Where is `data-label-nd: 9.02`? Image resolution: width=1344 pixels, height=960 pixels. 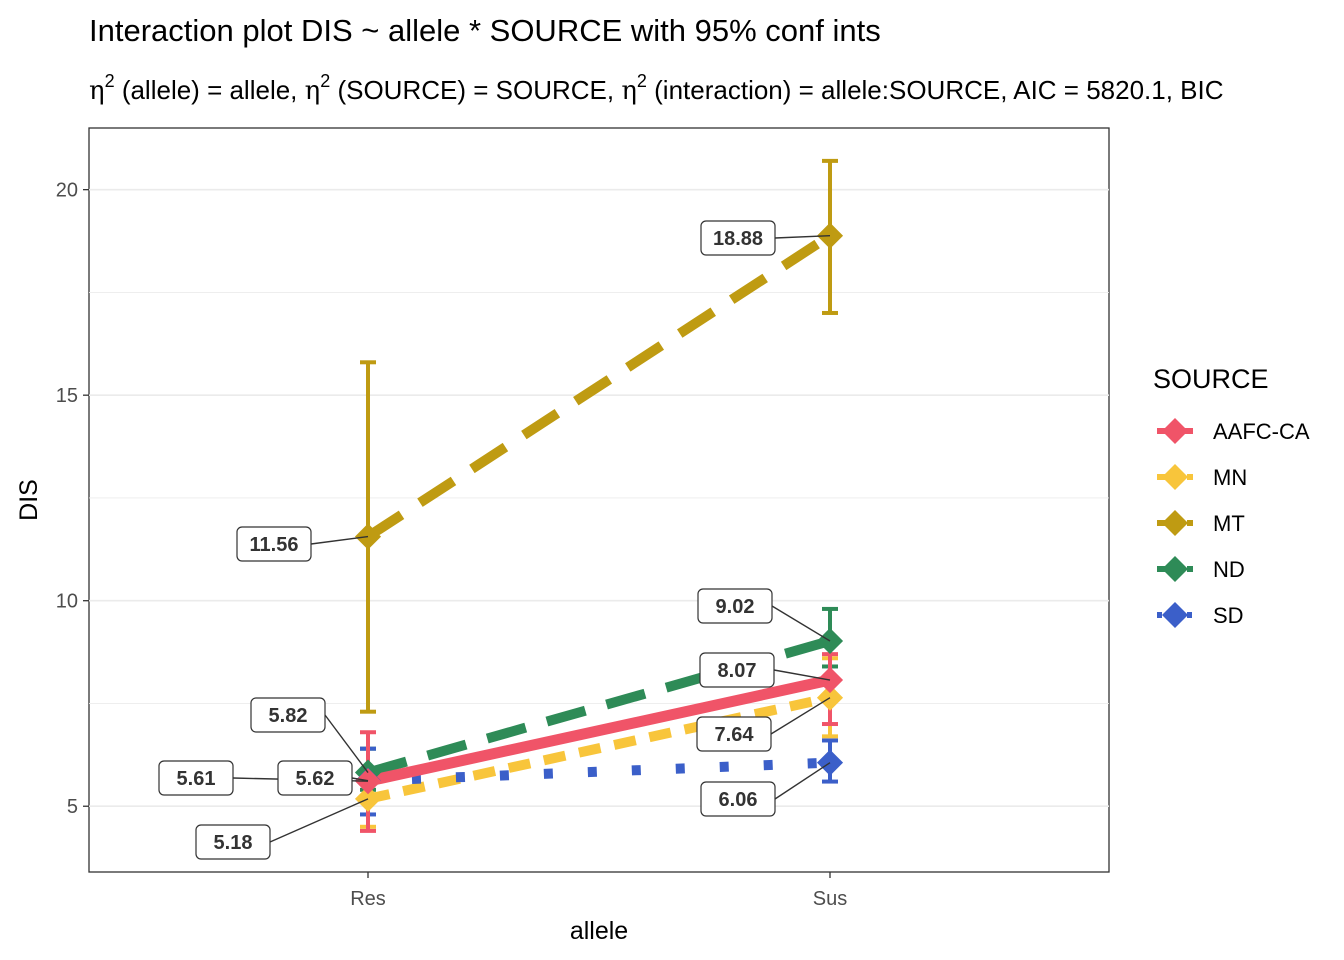
data-label-nd: 9.02 is located at coordinates (735, 607).